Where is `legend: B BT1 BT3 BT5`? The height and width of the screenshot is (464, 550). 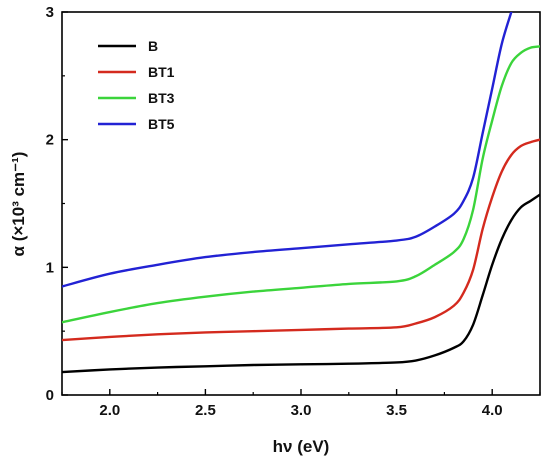 legend: B BT1 BT3 BT5 is located at coordinates (136, 85).